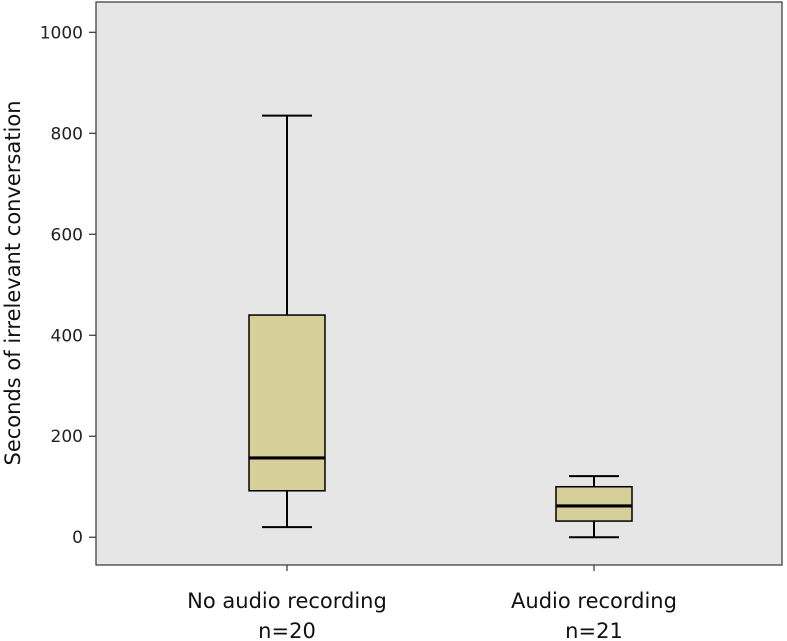 The image size is (787, 641). What do you see at coordinates (594, 630) in the screenshot?
I see `category-n-label: n=21` at bounding box center [594, 630].